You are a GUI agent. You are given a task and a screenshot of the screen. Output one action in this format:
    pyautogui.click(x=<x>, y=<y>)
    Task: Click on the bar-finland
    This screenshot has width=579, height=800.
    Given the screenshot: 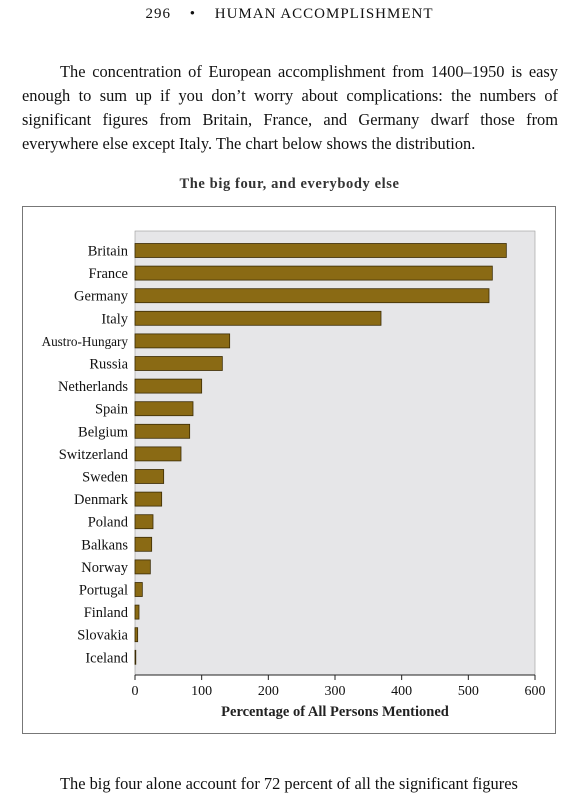 What is the action you would take?
    pyautogui.click(x=137, y=612)
    